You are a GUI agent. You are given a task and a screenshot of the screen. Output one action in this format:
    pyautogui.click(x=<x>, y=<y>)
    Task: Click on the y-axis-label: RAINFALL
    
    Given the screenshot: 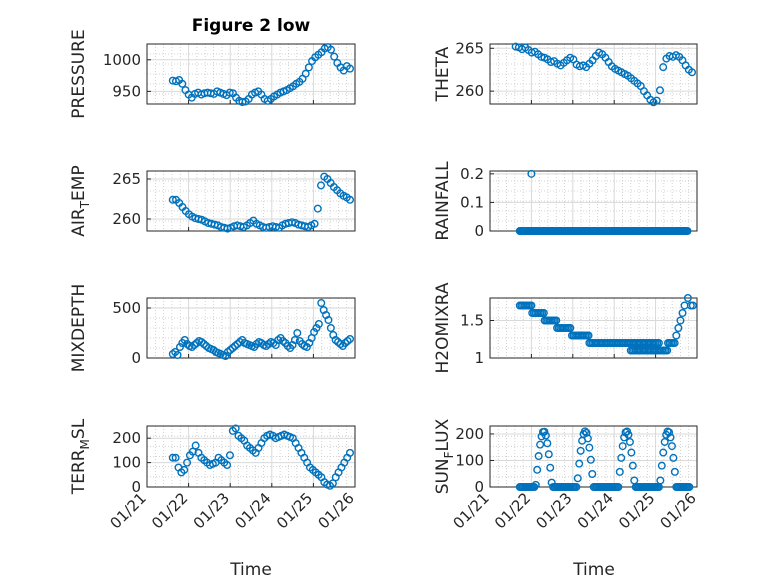 What is the action you would take?
    pyautogui.click(x=443, y=201)
    